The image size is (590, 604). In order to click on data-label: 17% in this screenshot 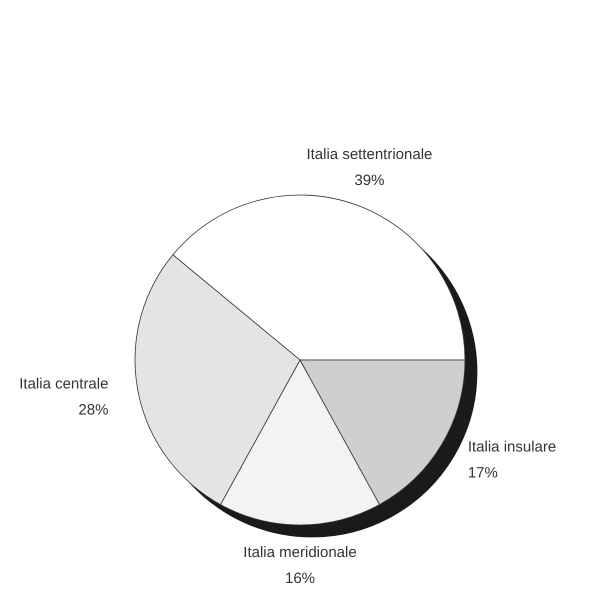, I will do `click(483, 473)`.